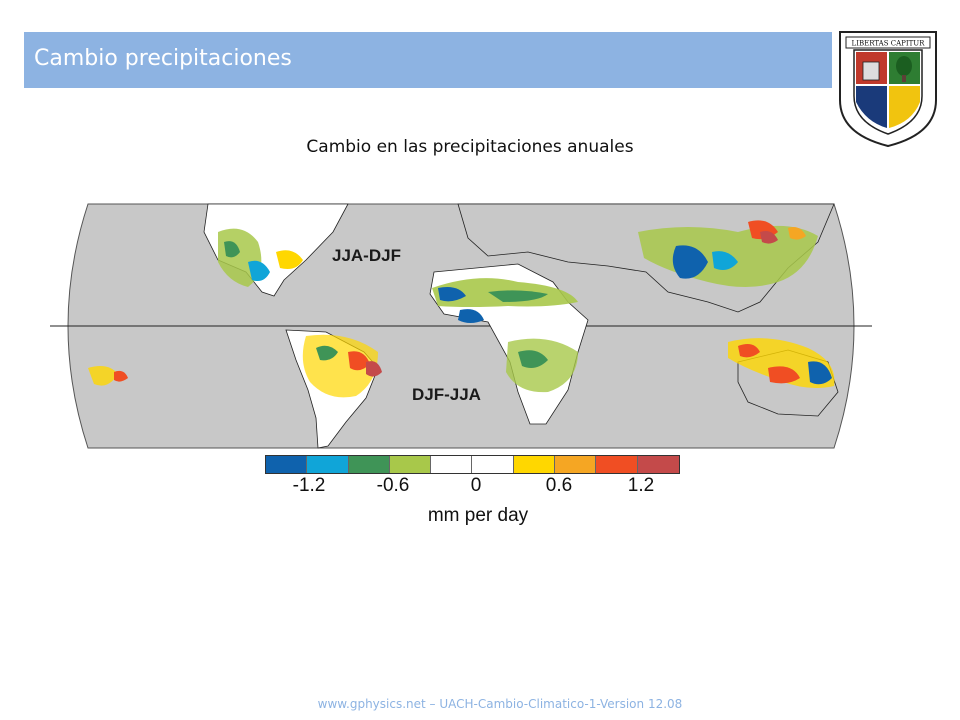 The width and height of the screenshot is (960, 720). I want to click on slide-title: Cambio precipitaciones, so click(163, 58).